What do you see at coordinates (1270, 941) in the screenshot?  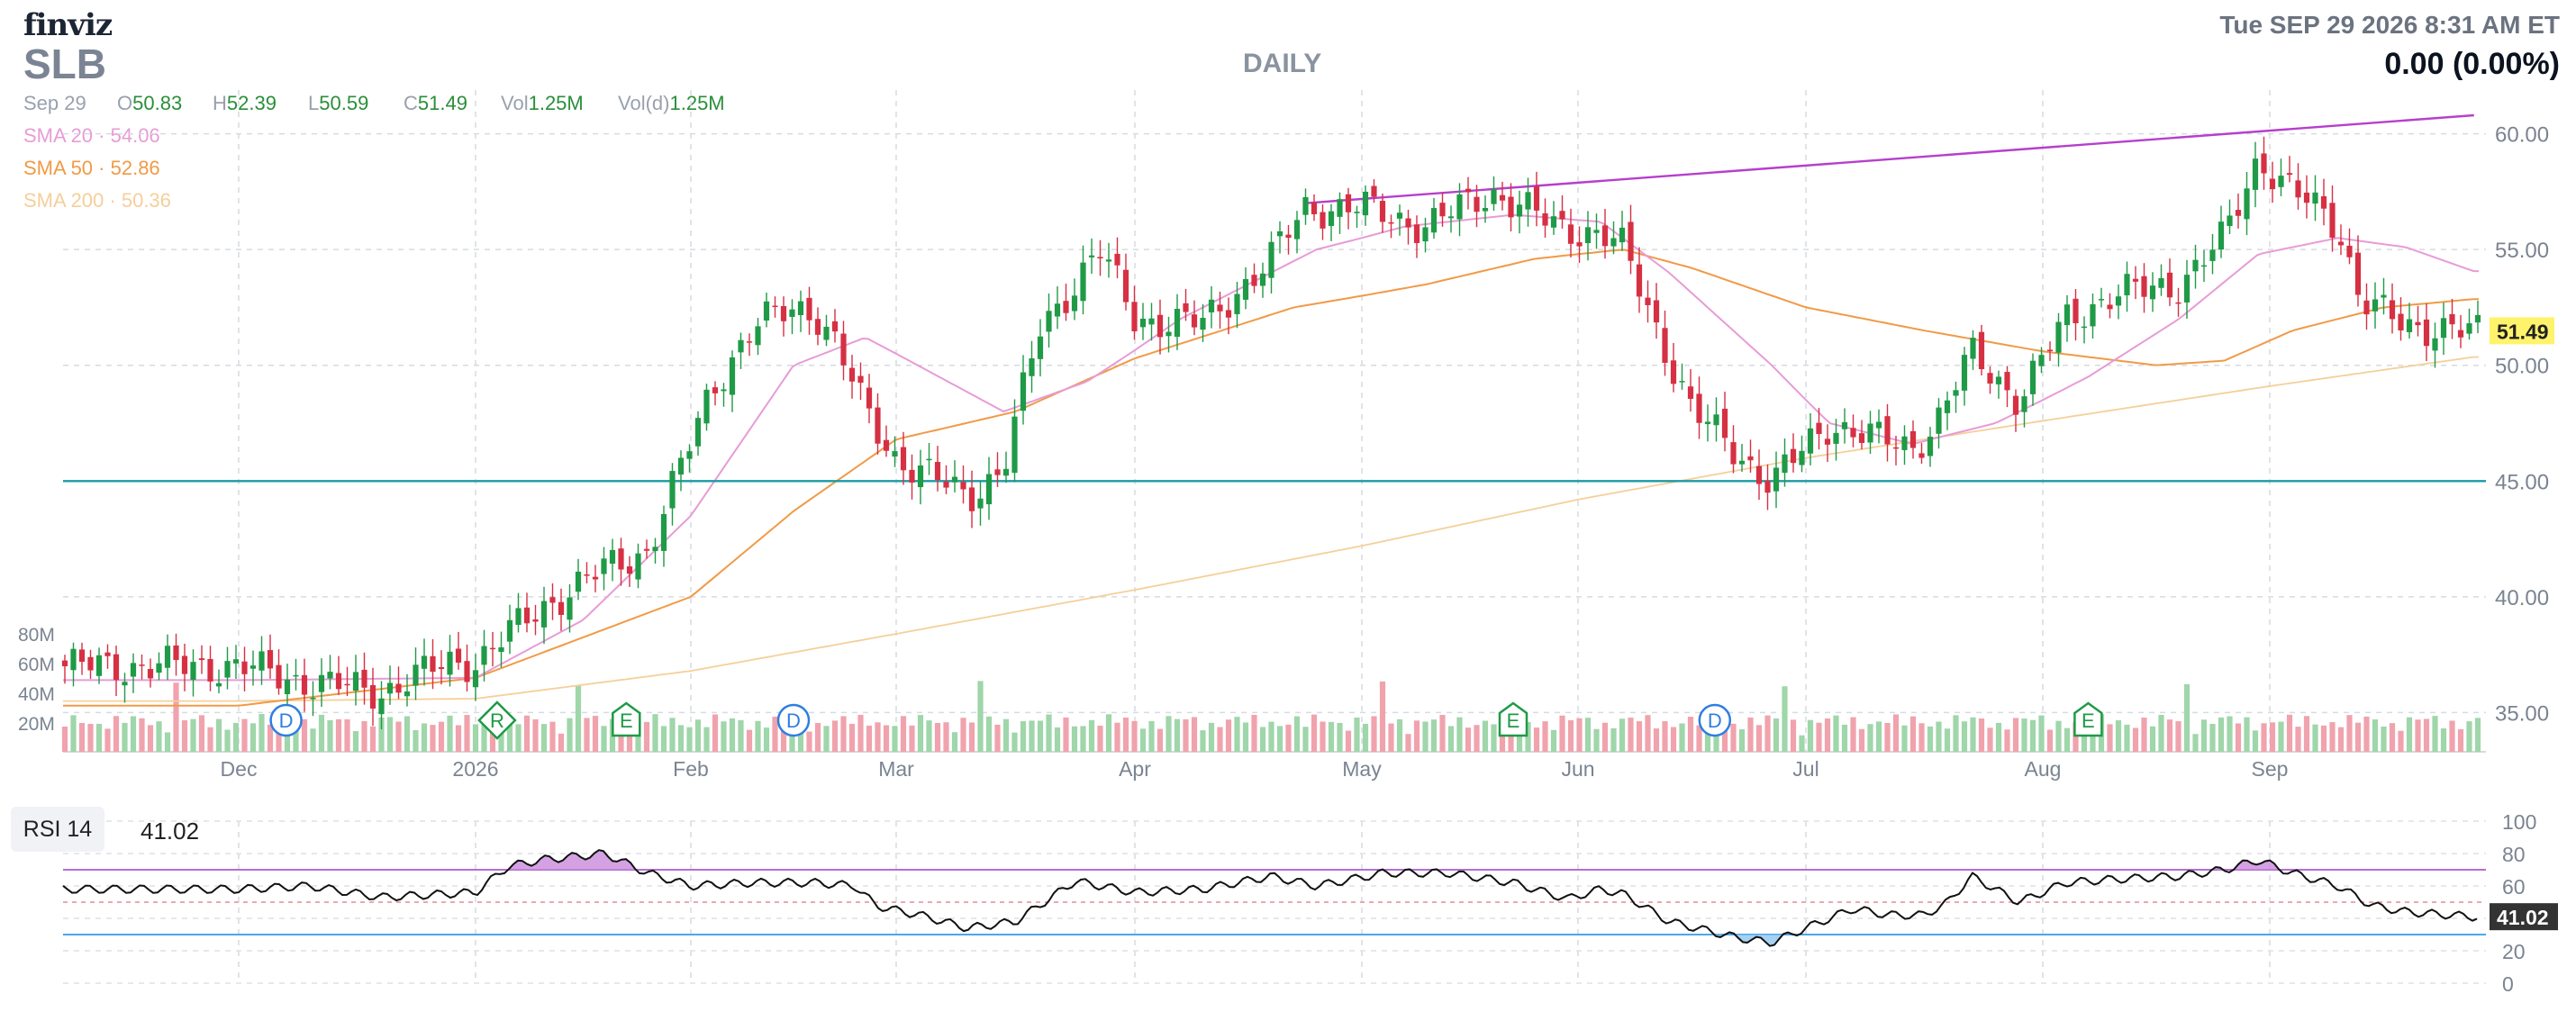 I see `rsi-oversold-fill` at bounding box center [1270, 941].